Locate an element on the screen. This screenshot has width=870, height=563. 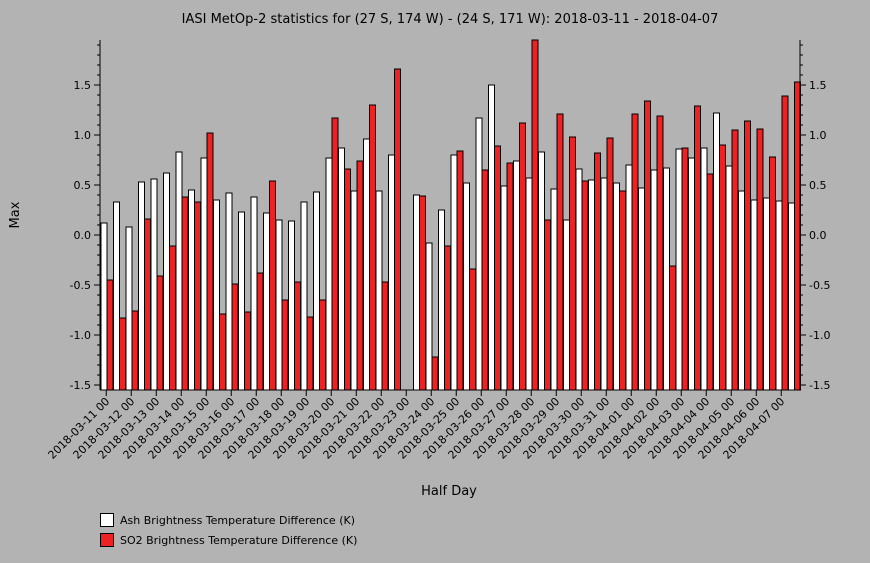
y-tick-label-left: -1.0 is located at coordinates (80, 335).